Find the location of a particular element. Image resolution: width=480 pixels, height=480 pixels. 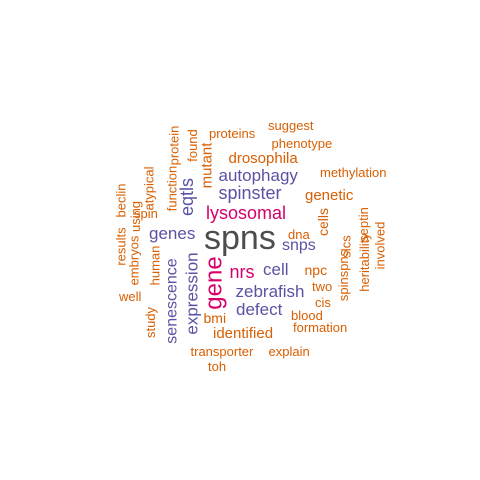

word-bmi: bmi is located at coordinates (215, 318).